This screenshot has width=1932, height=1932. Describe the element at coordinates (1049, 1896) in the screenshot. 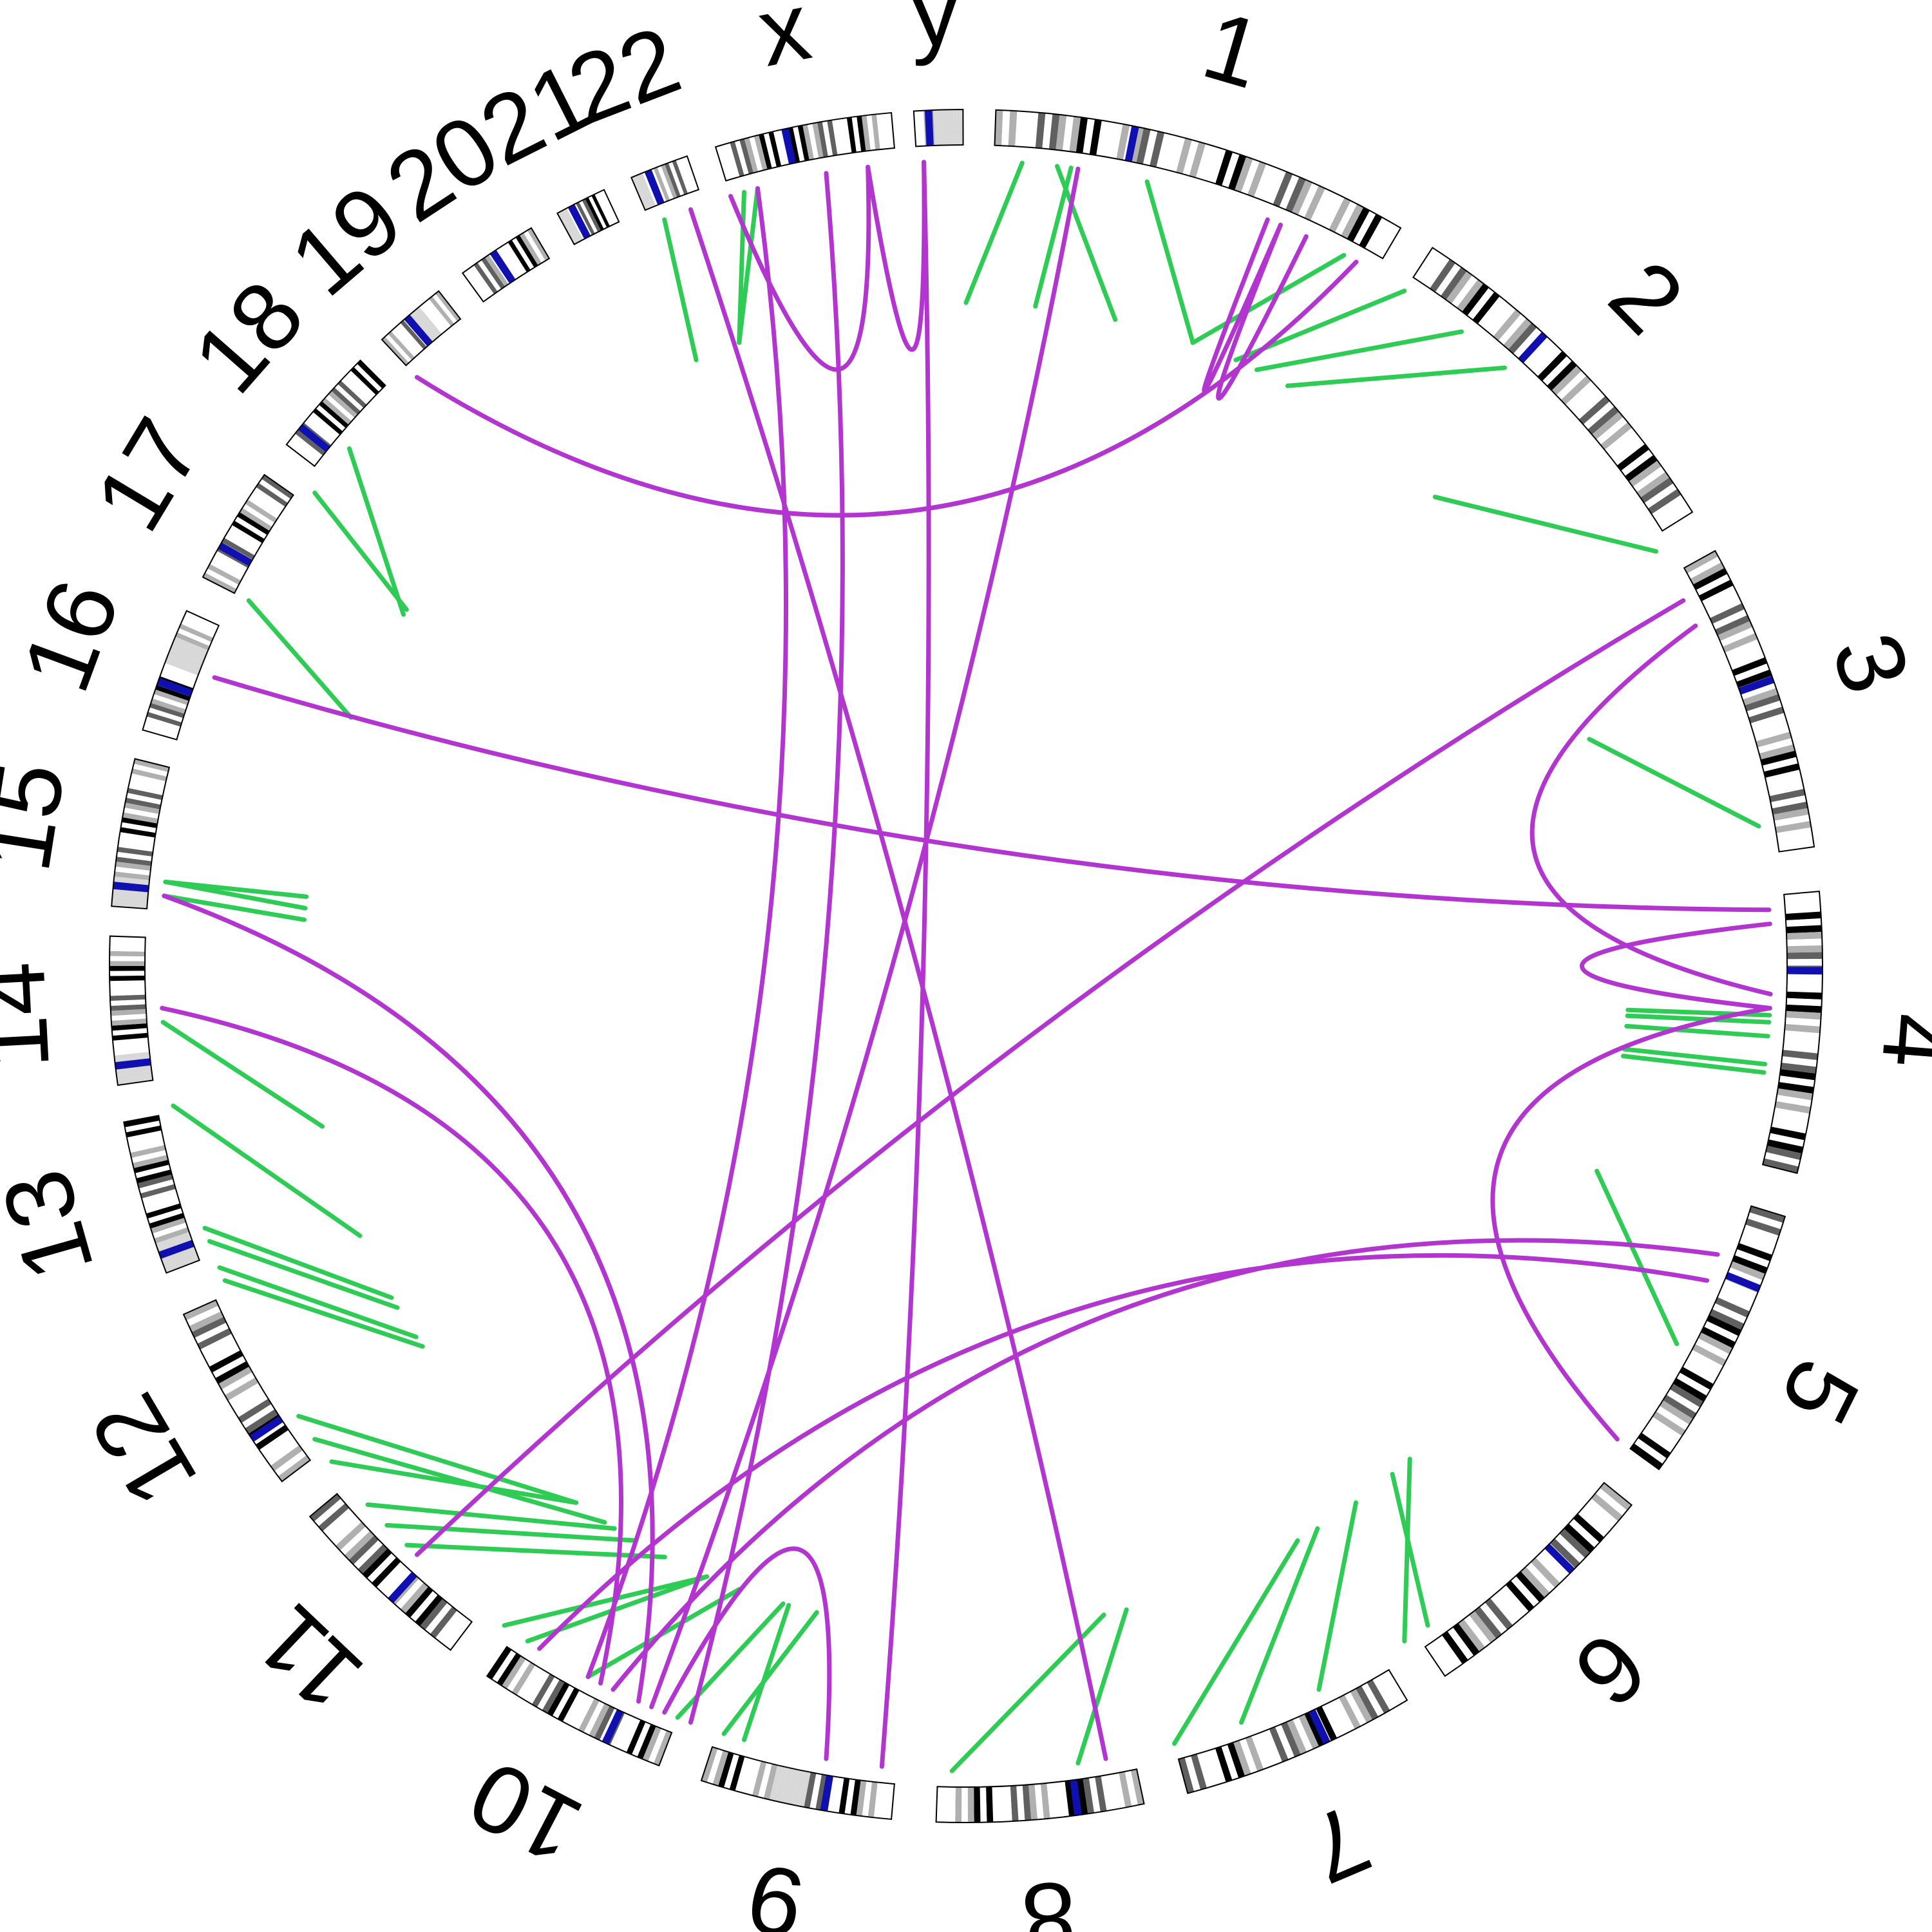

I see `chromosome-label-8: 8` at that location.